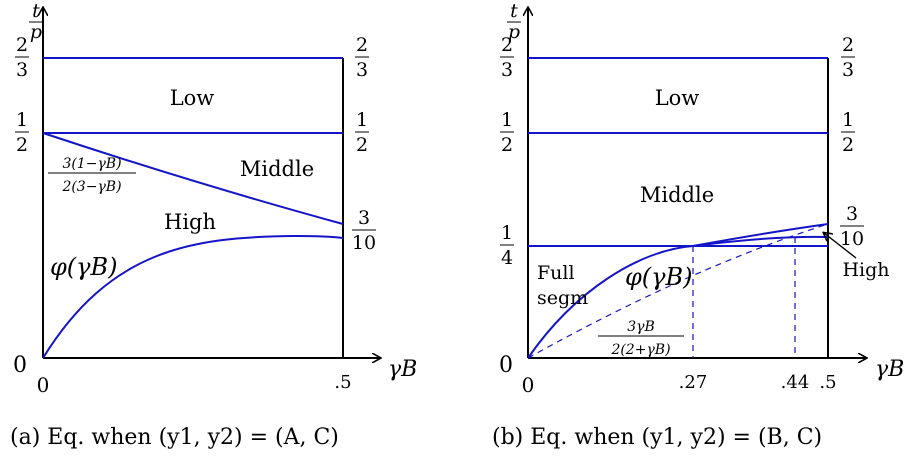 The height and width of the screenshot is (465, 912). I want to click on formula-den: 2(3−γB), so click(91, 187).